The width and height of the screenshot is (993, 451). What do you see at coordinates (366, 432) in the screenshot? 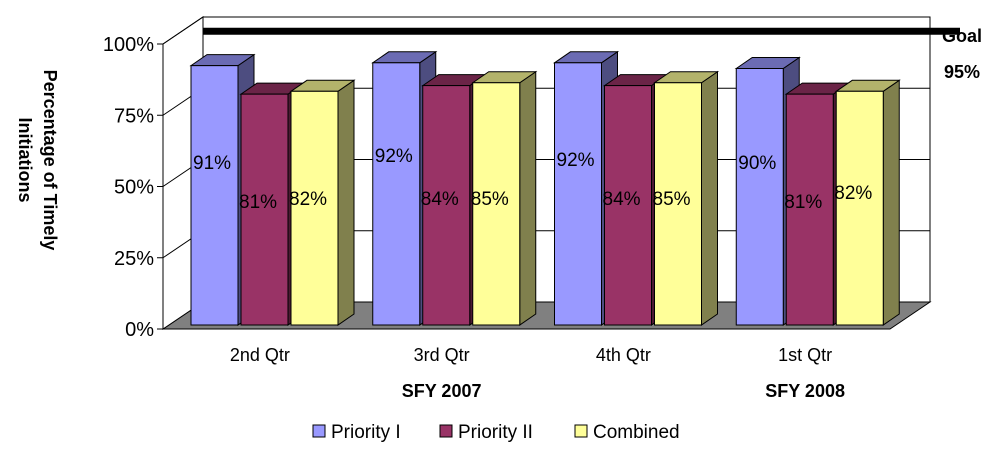
I see `legend-label: Priority I` at bounding box center [366, 432].